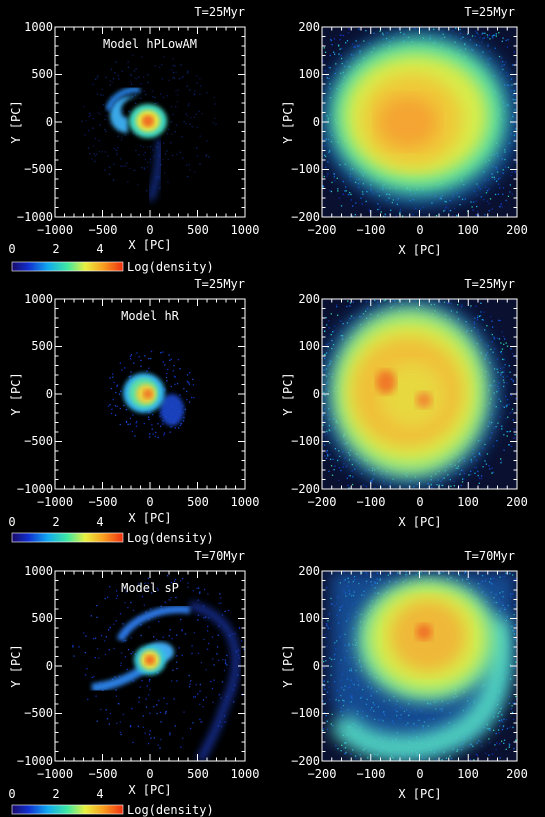  I want to click on y-tick-label: −1000, so click(35, 761).